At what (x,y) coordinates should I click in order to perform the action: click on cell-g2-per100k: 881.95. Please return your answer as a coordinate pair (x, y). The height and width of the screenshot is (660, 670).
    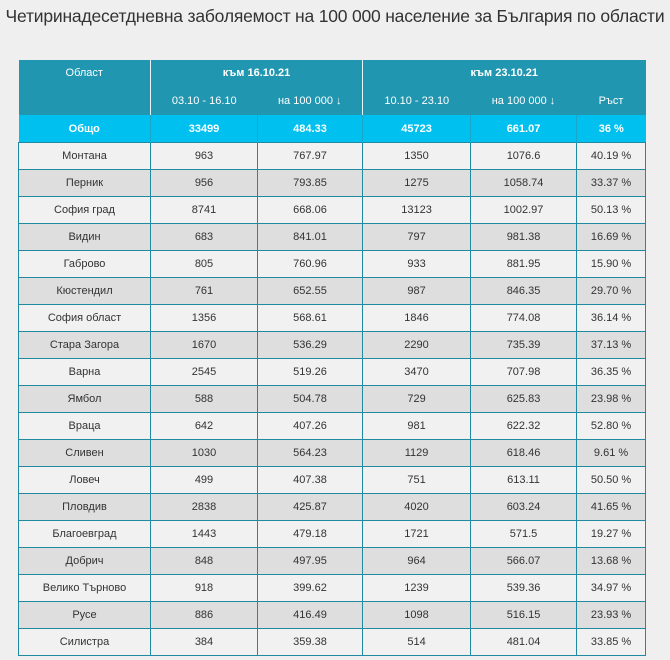
    Looking at the image, I should click on (524, 264).